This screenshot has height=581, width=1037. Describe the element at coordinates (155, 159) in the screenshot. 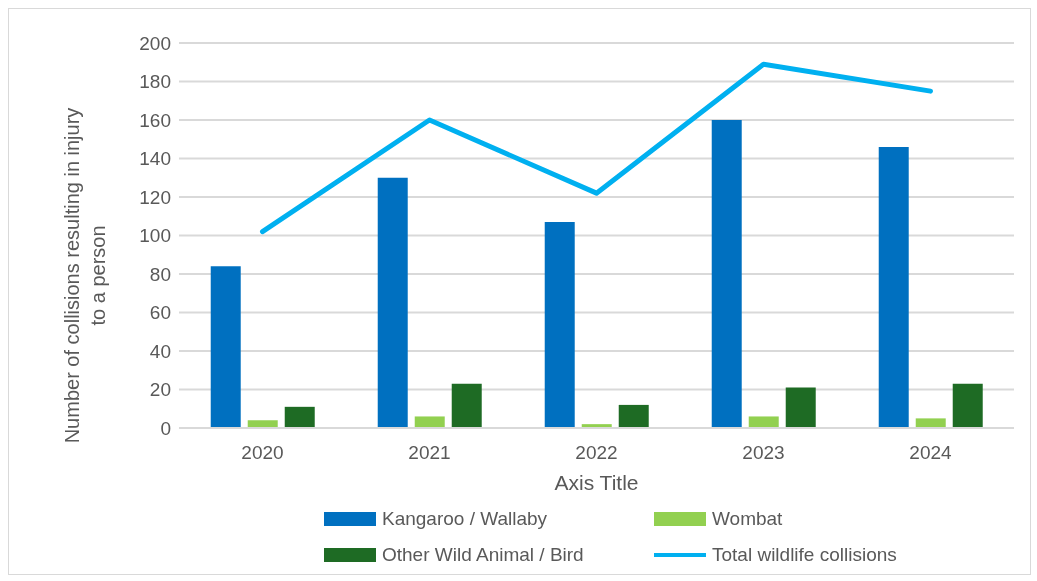

I see `y-tick-label: 140` at that location.